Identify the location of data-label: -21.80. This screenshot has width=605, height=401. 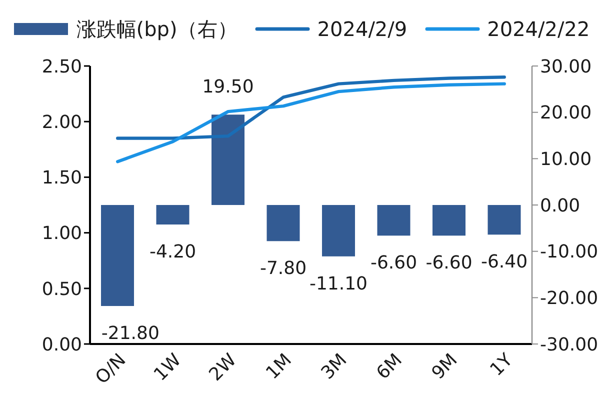
(130, 333).